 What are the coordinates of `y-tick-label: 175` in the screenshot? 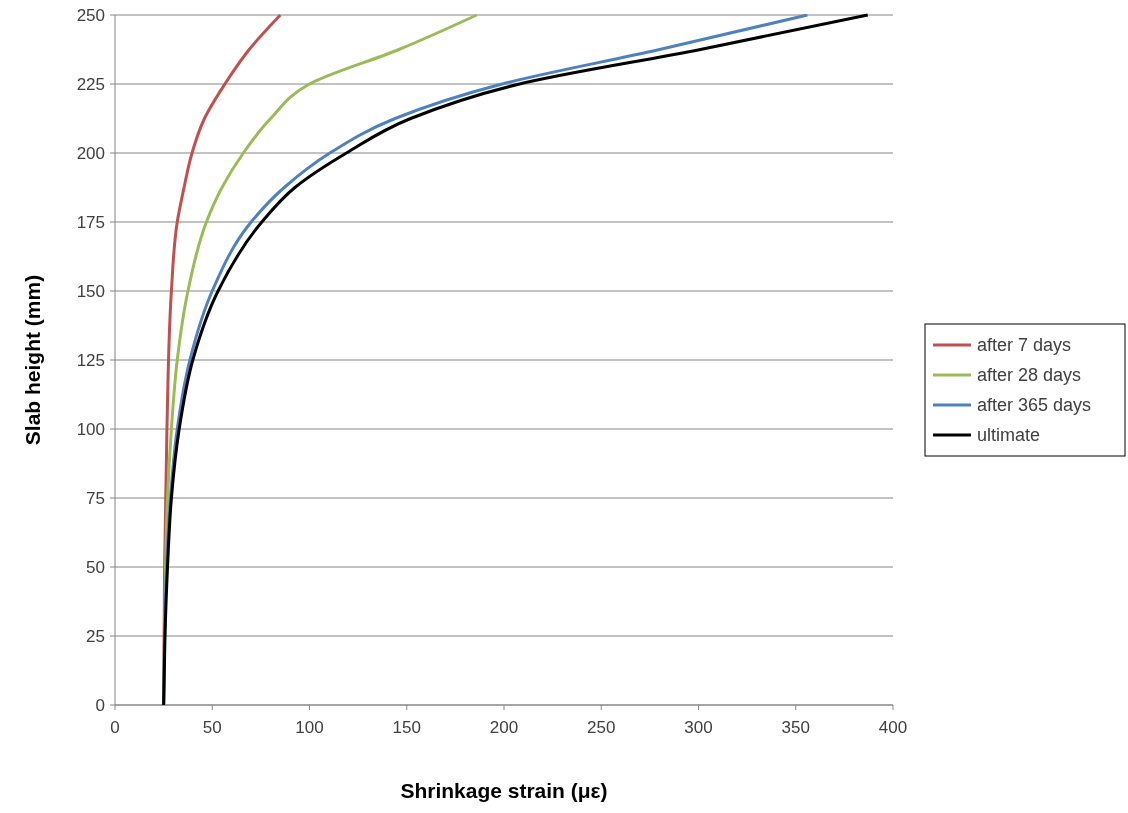 It's located at (90, 222).